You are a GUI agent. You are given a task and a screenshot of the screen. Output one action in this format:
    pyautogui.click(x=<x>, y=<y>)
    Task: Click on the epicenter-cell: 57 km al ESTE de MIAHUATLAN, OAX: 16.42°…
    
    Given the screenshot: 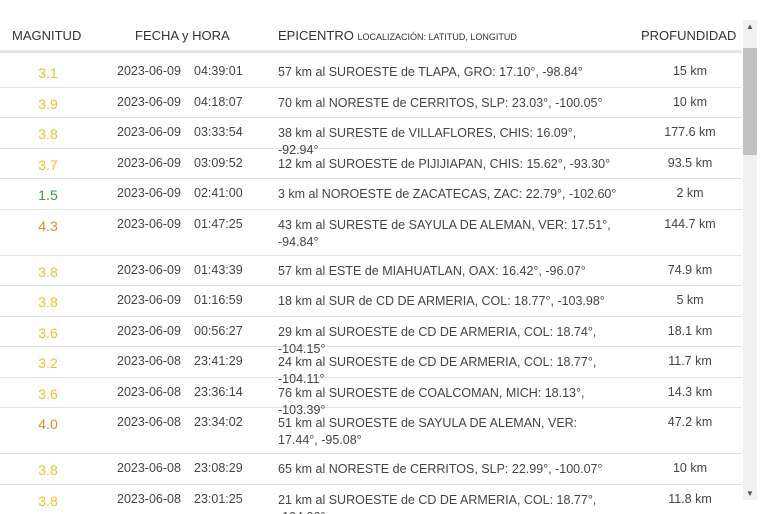 What is the action you would take?
    pyautogui.click(x=432, y=270)
    